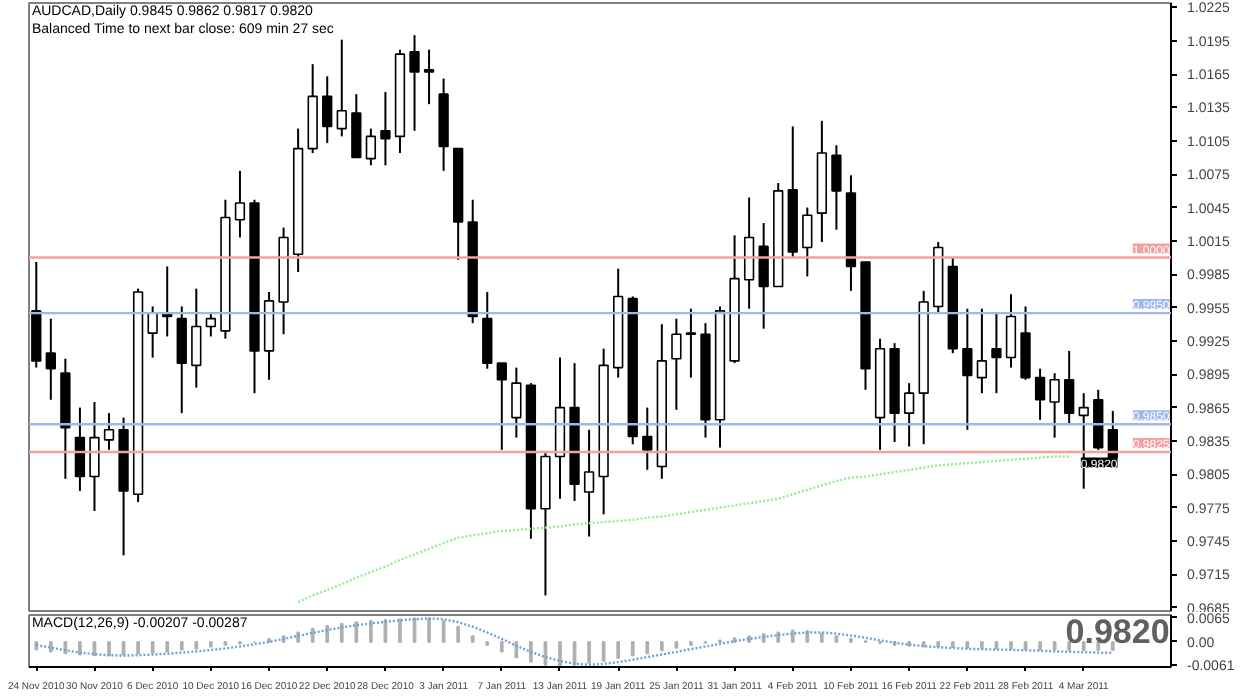 This screenshot has width=1250, height=698. Describe the element at coordinates (1117, 632) in the screenshot. I see `annotation: 0.9820` at that location.